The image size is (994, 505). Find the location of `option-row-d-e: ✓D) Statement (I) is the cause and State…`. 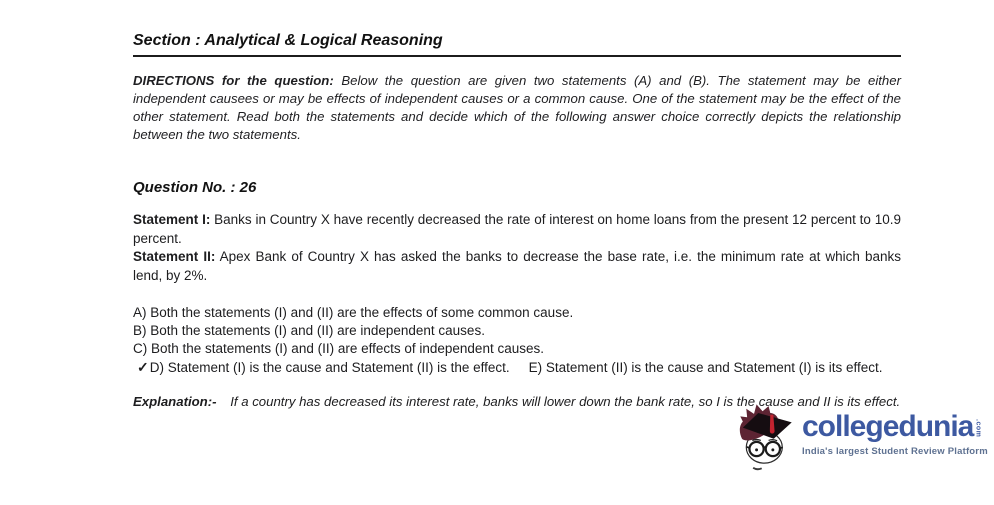

option-row-d-e: ✓D) Statement (I) is the cause and State… is located at coordinates (517, 367).